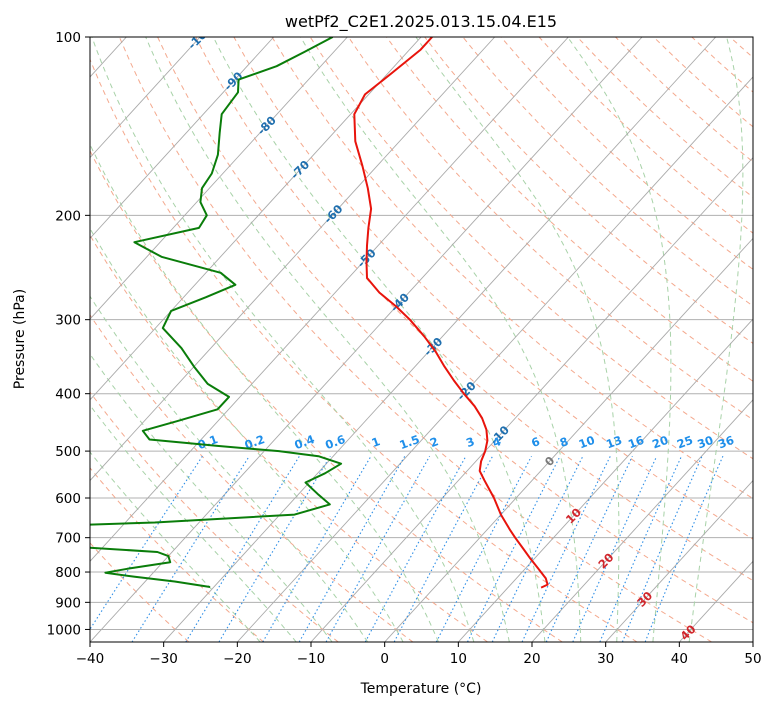 The image size is (775, 708). What do you see at coordinates (237, 659) in the screenshot?
I see `x-tick-label: −20` at bounding box center [237, 659].